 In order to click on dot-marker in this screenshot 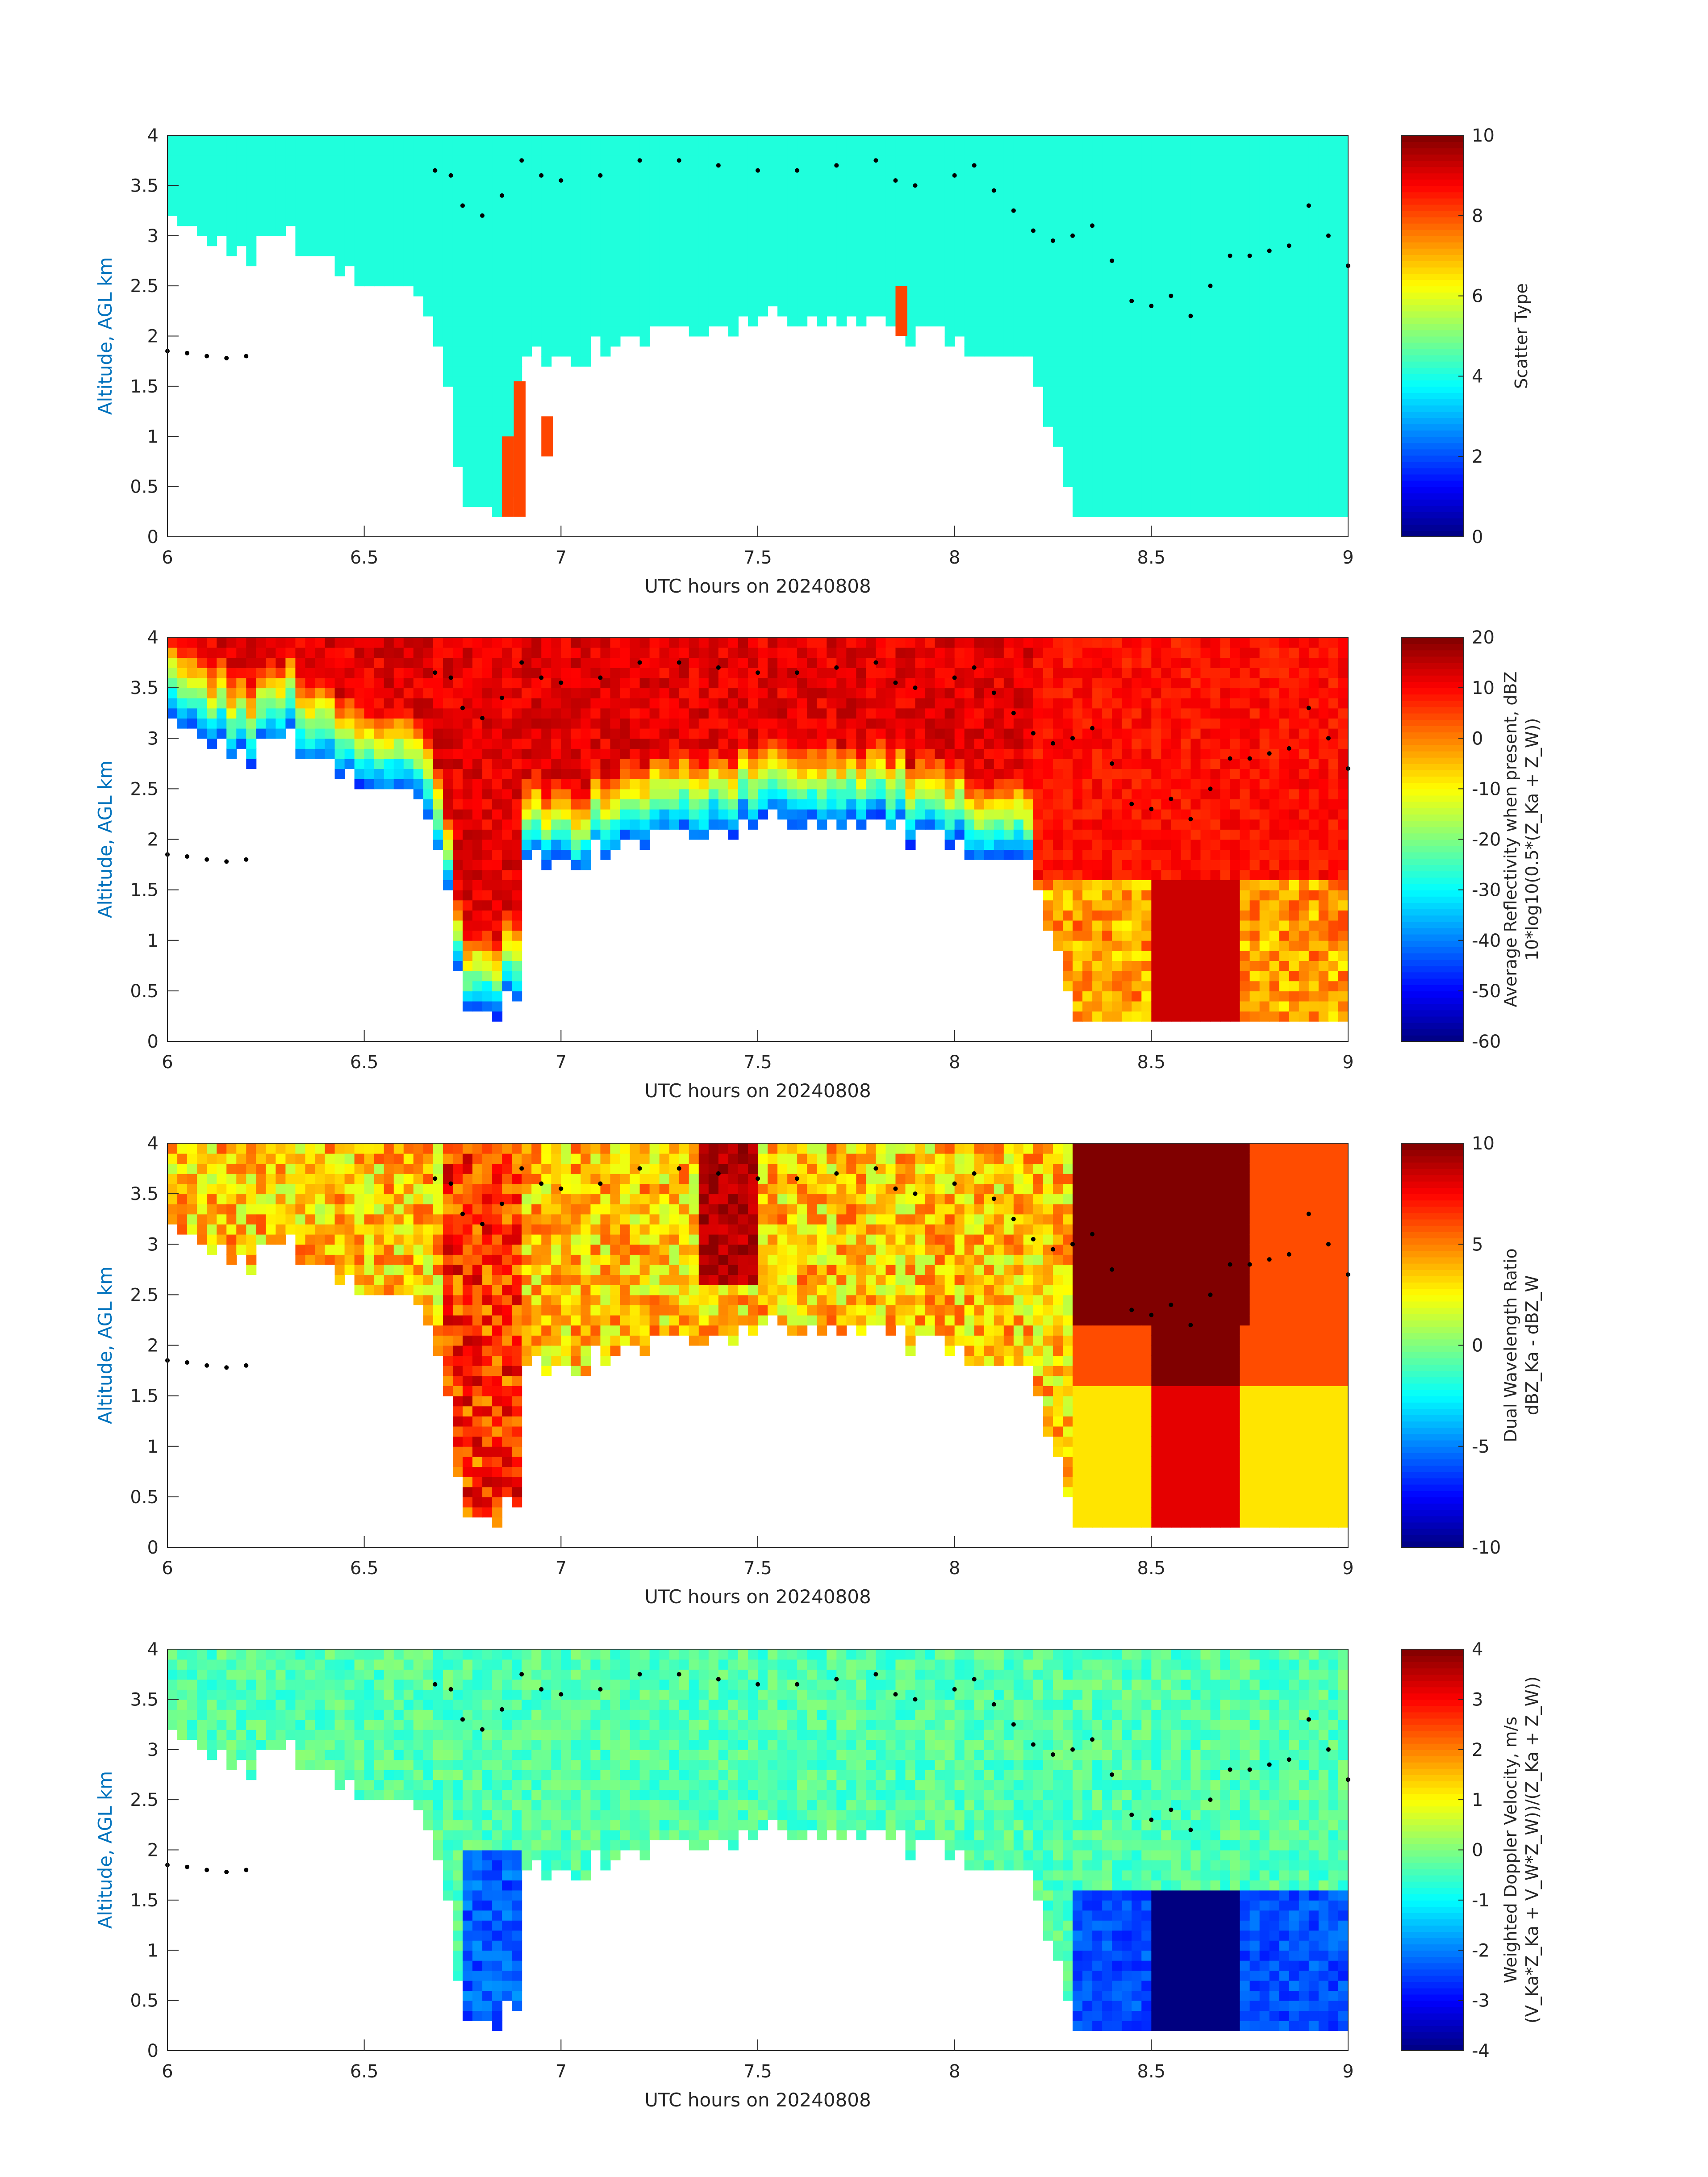, I will do `click(450, 175)`.